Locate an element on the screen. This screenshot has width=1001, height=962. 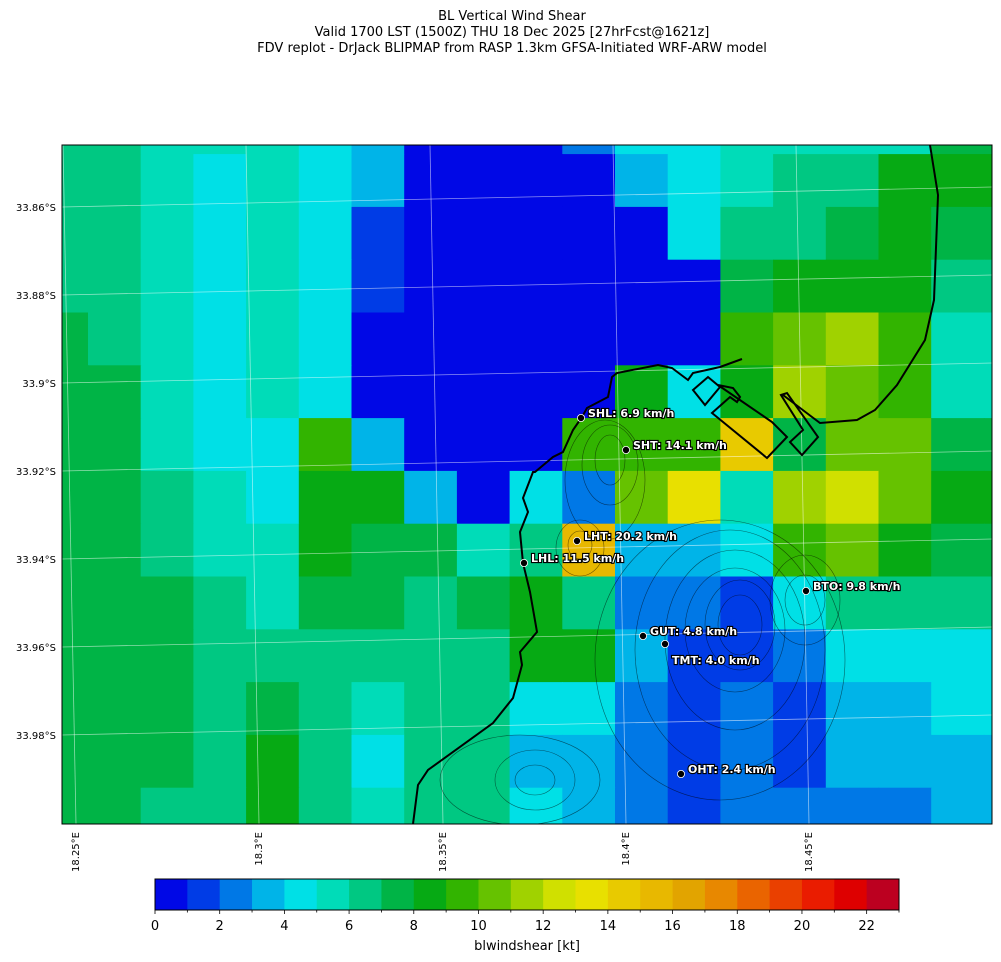
colorbar-tick-label: 4 is located at coordinates (284, 926).